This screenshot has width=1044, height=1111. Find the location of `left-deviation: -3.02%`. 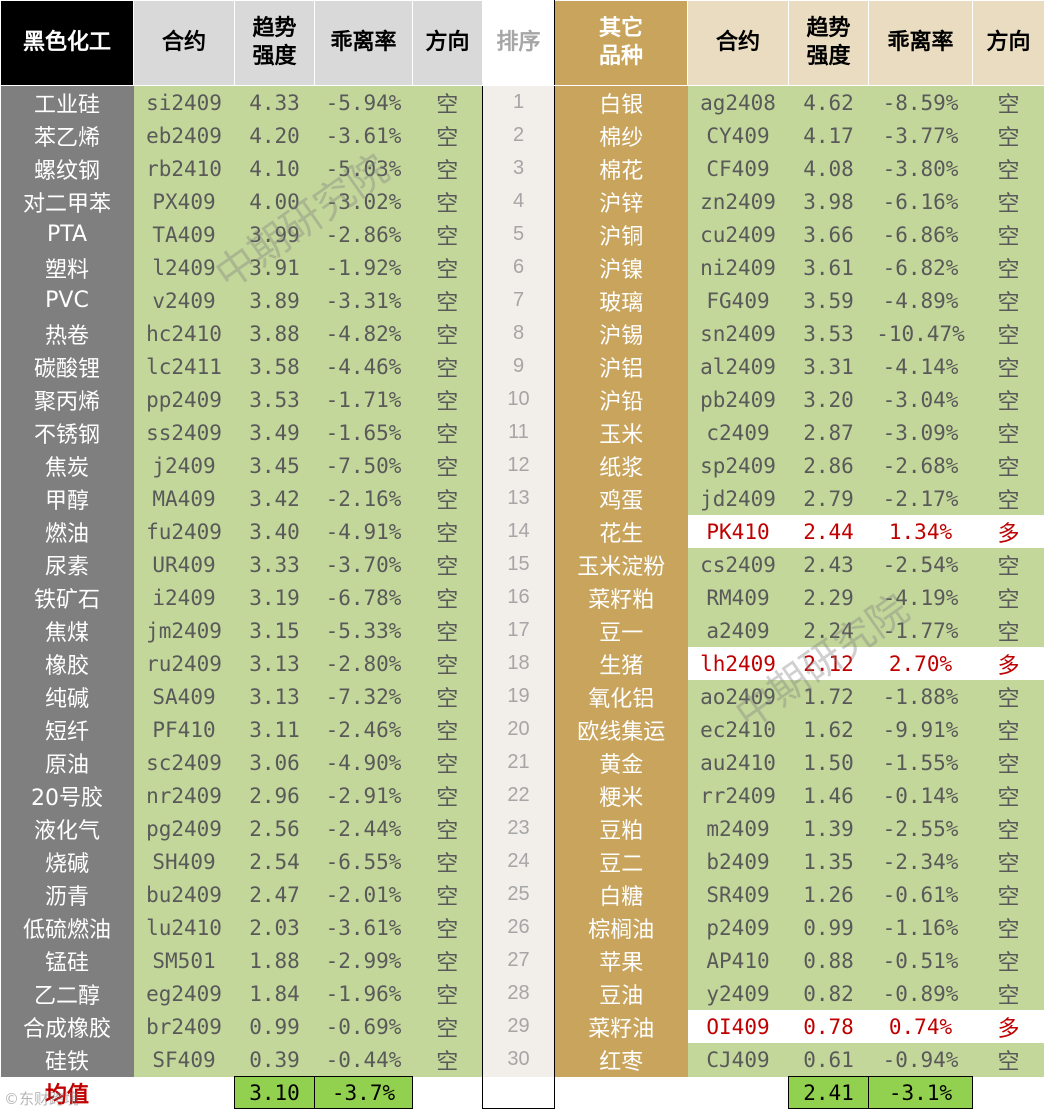

left-deviation: -3.02% is located at coordinates (363, 201).